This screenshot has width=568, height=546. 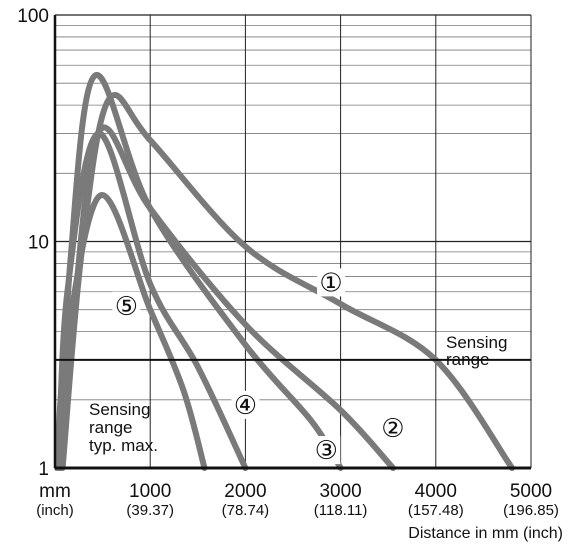 What do you see at coordinates (531, 491) in the screenshot?
I see `x-tick-label: 5000` at bounding box center [531, 491].